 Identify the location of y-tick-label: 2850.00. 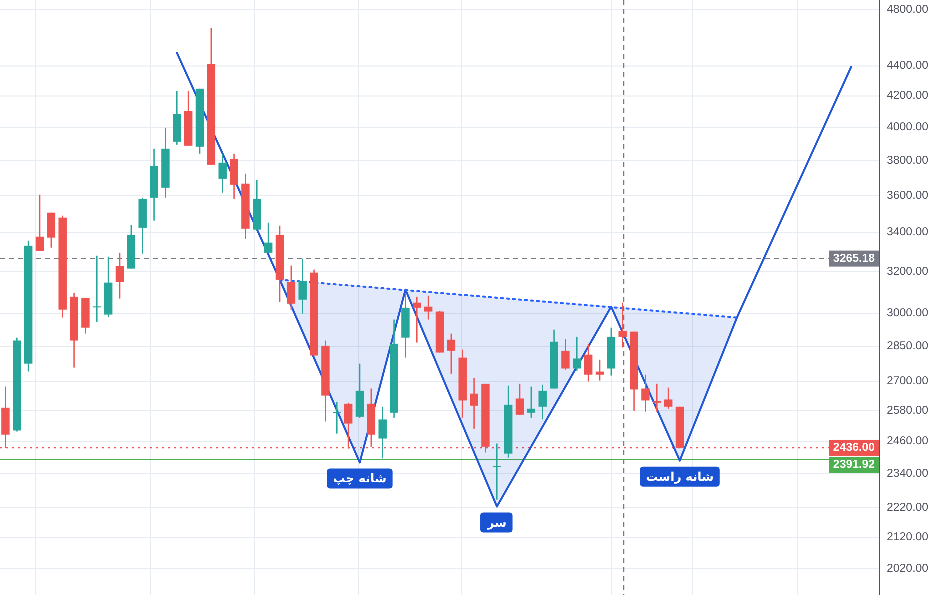
(908, 346).